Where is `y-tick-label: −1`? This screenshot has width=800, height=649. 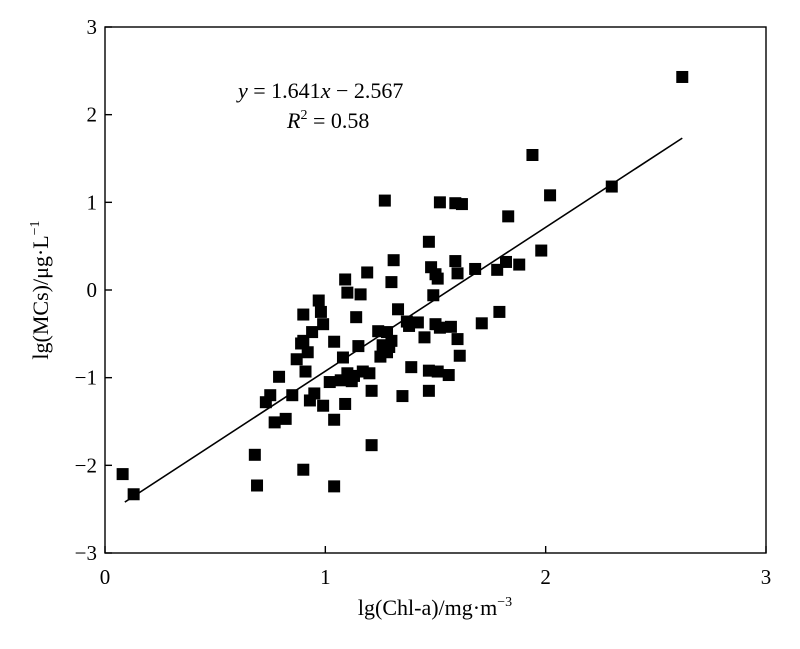 y-tick-label: −1 is located at coordinates (86, 378).